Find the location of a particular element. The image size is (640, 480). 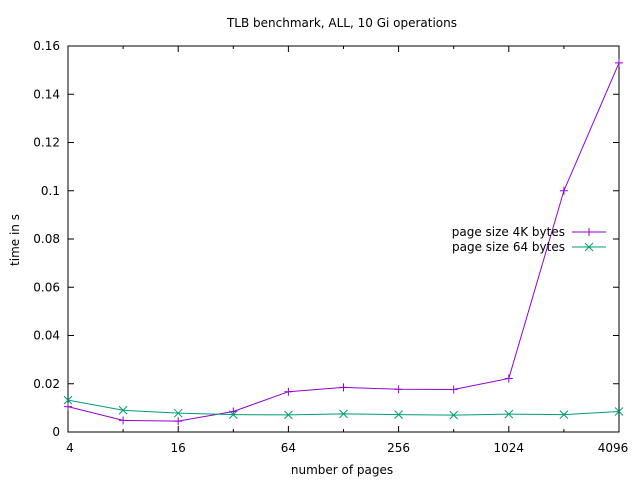

y-tick-label: 0.04 is located at coordinates (46, 336).